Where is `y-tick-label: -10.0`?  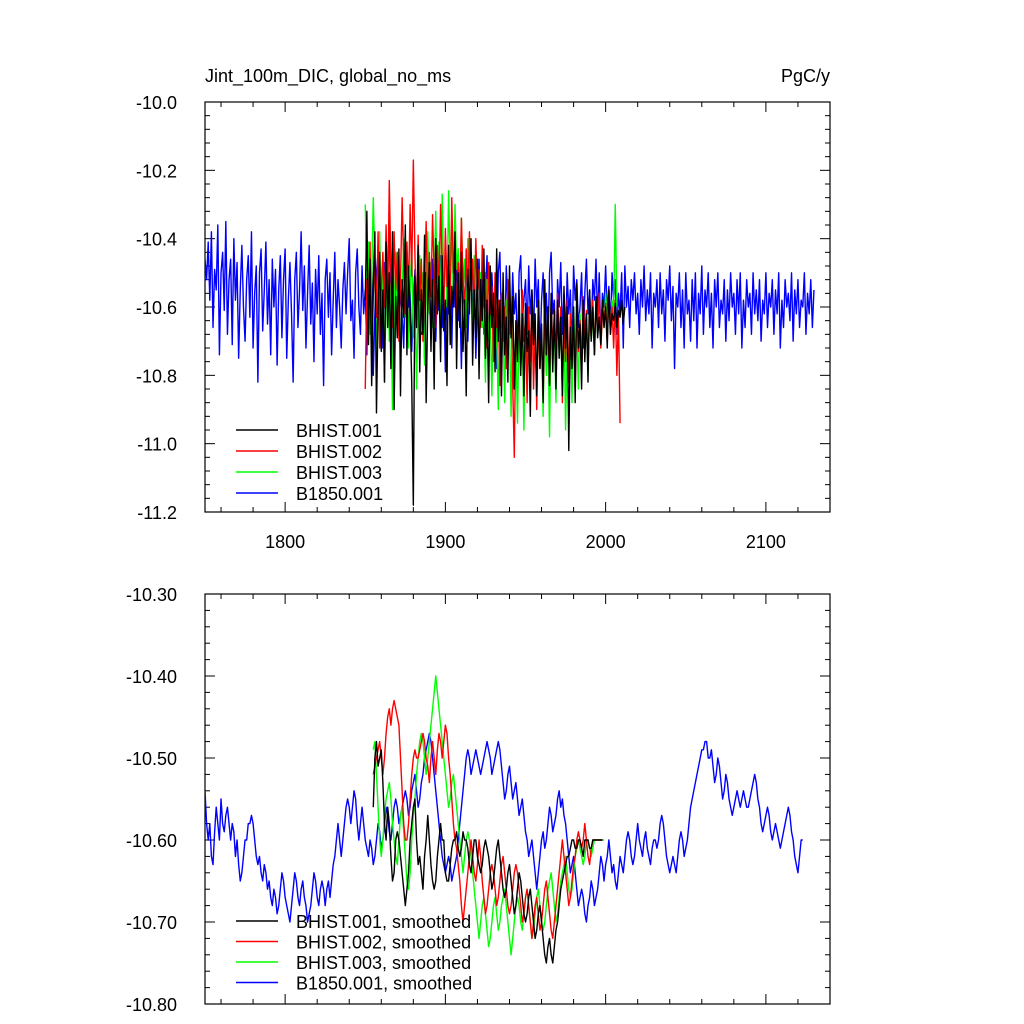 y-tick-label: -10.0 is located at coordinates (156, 103).